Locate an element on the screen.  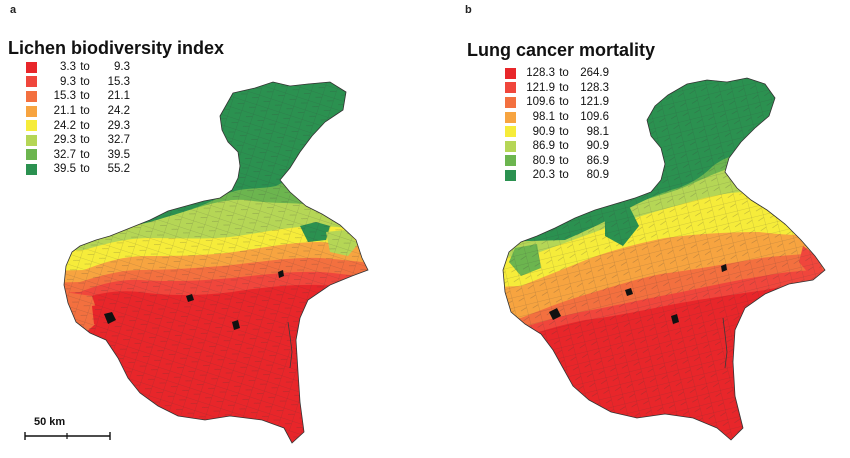
legend-range-from: 29.3 is located at coordinates (64, 140).